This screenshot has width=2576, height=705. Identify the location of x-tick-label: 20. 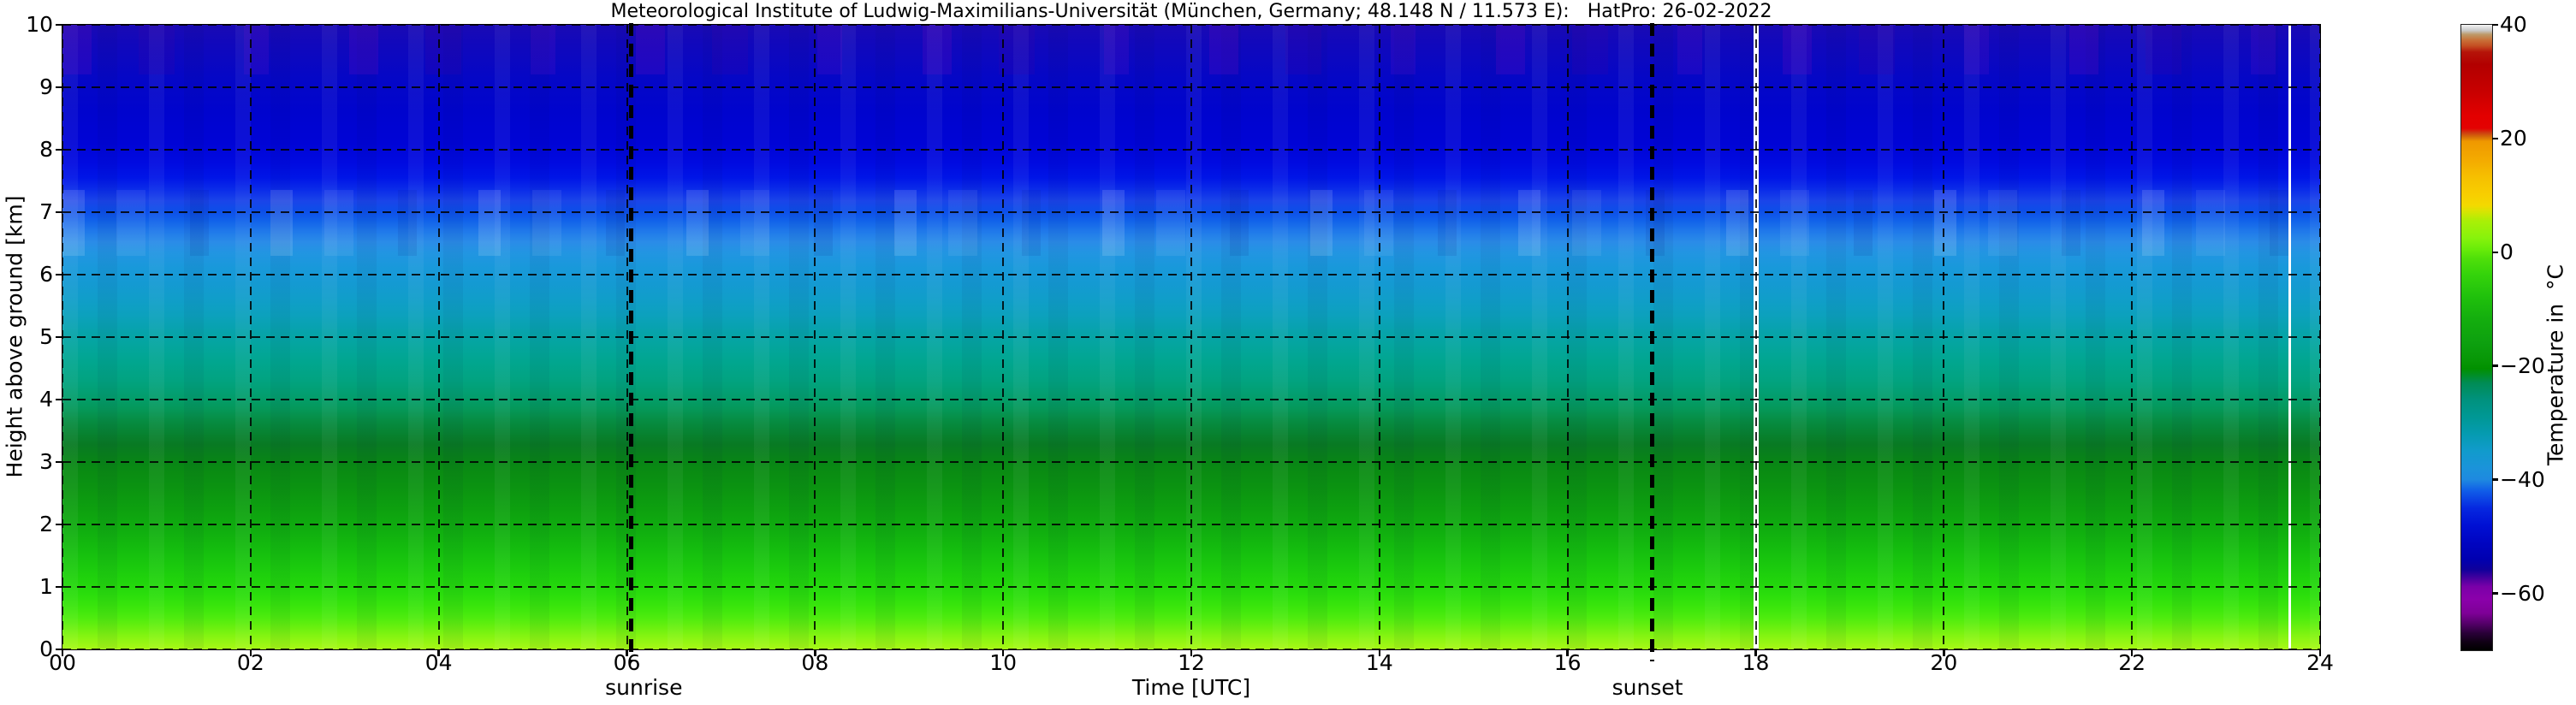
(1944, 662).